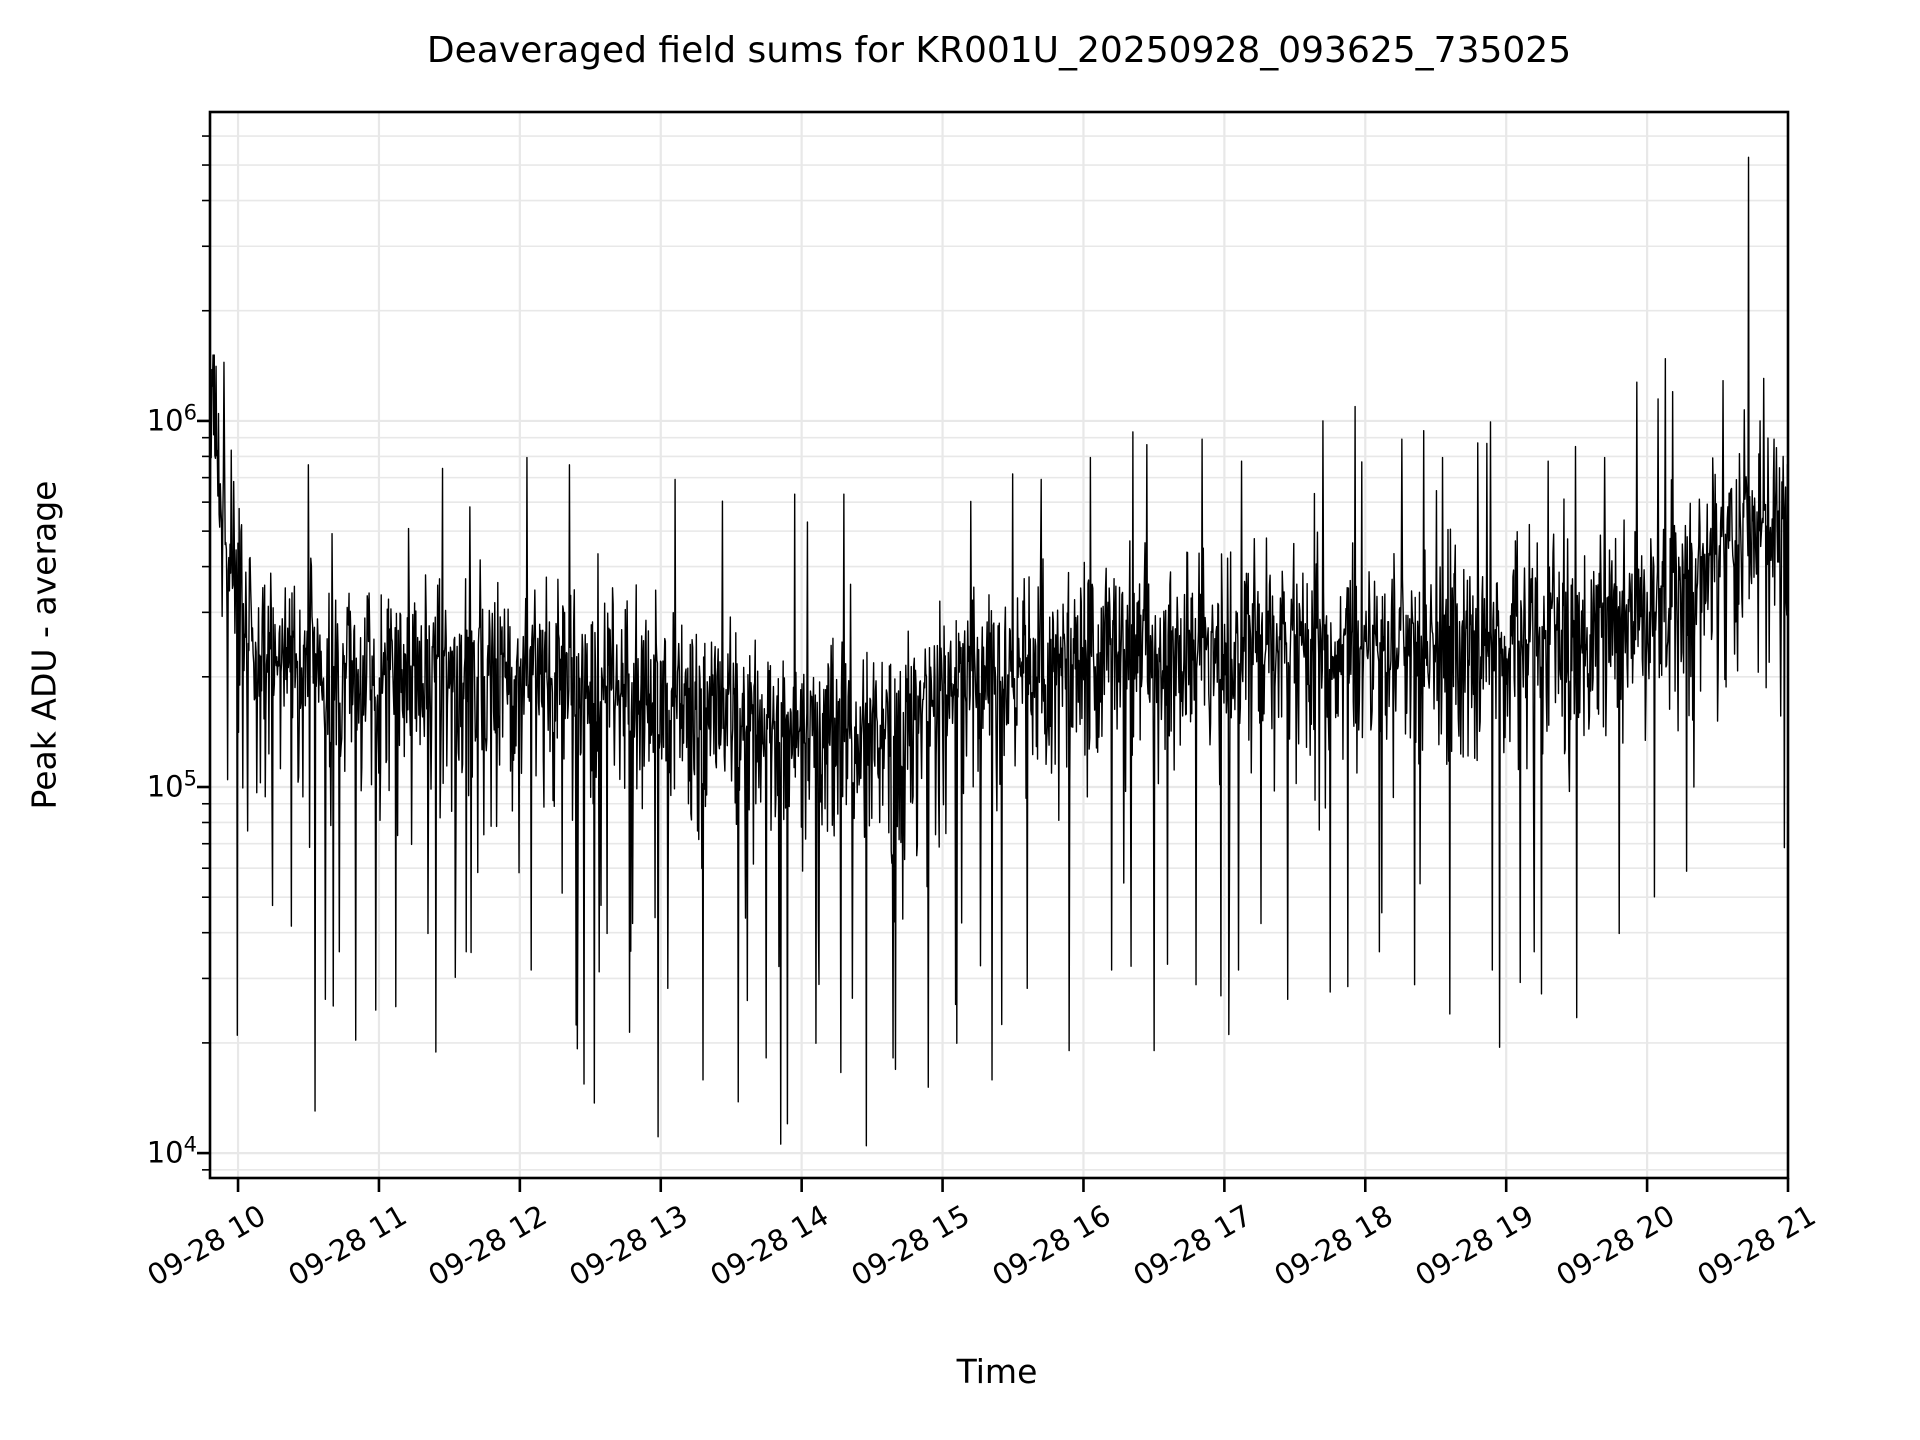  I want to click on y-tick-label: 10⁵, so click(171, 785).